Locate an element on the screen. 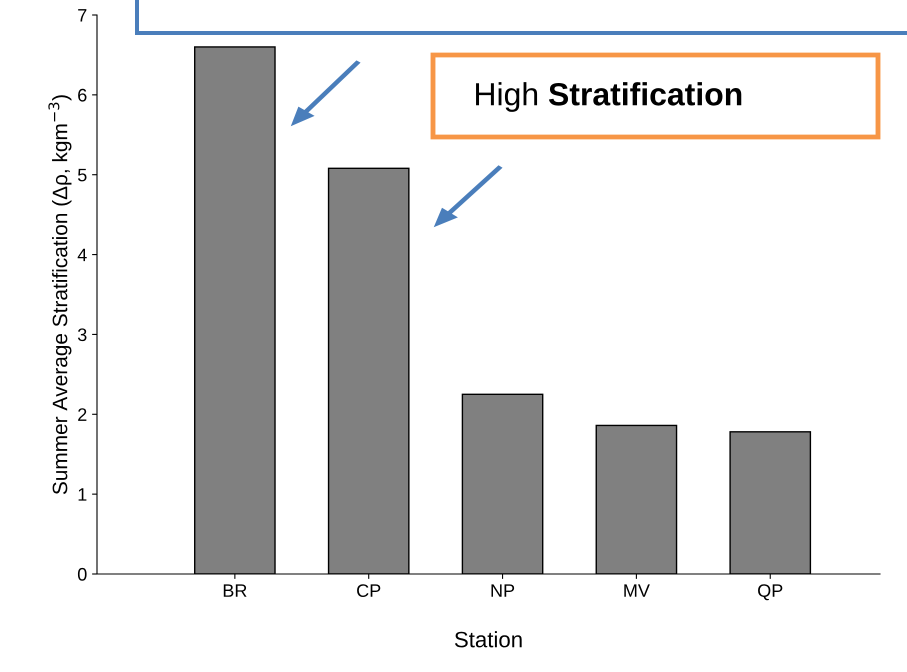  y-tick-label: 2 is located at coordinates (82, 414).